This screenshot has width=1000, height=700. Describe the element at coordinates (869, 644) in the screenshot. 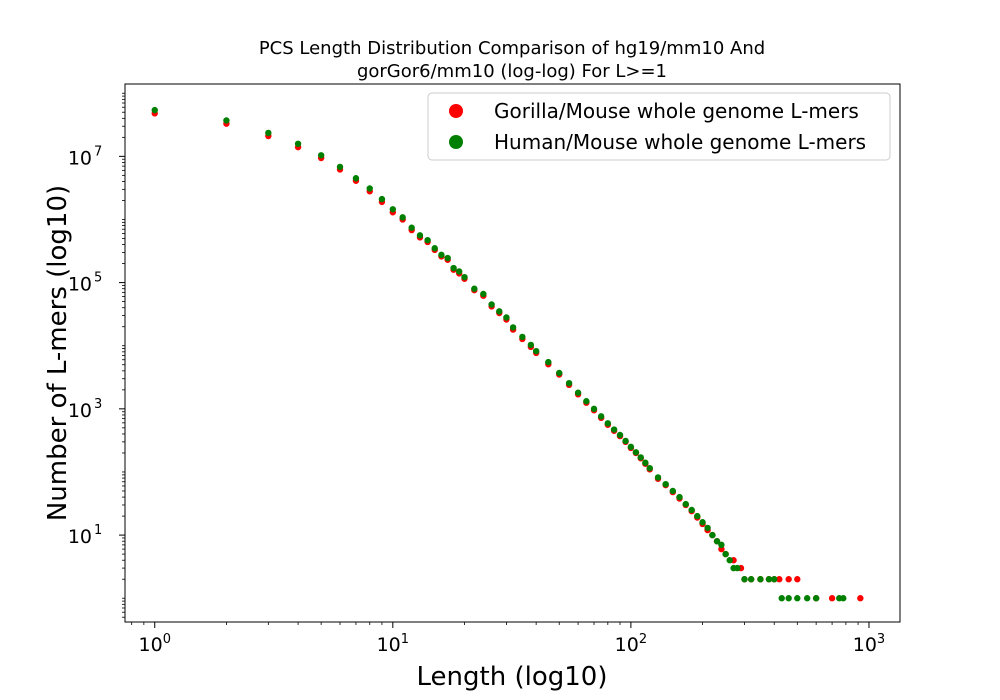

I see `x-tick-label: 10³` at that location.